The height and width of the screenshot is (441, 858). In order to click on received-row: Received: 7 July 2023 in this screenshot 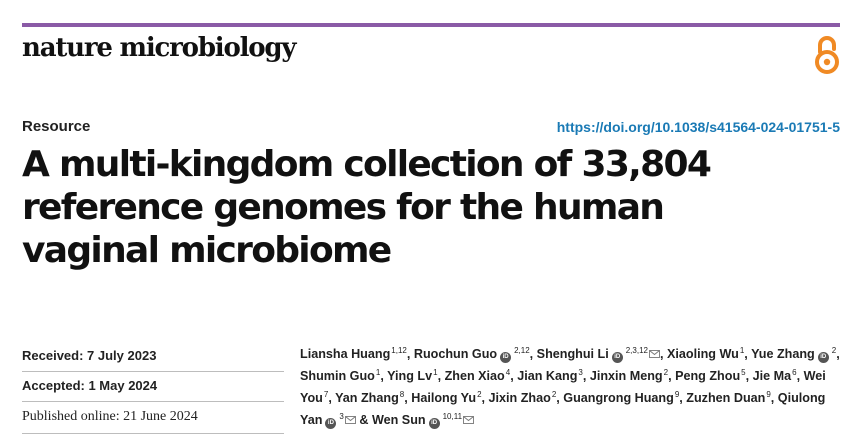, I will do `click(153, 360)`.